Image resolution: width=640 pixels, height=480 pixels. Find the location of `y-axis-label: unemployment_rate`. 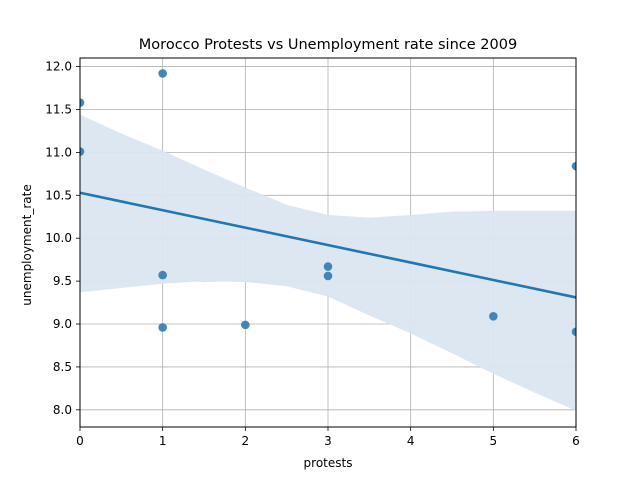

y-axis-label: unemployment_rate is located at coordinates (27, 244).